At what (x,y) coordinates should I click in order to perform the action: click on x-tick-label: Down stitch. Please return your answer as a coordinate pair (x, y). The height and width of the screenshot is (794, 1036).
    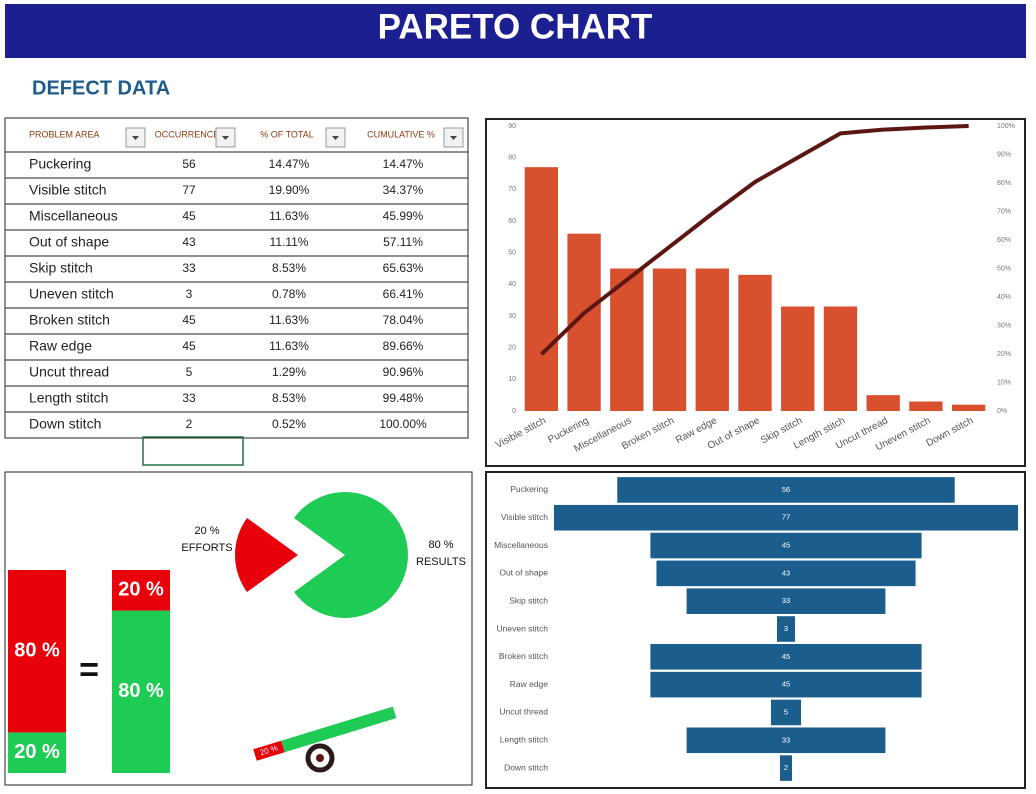
    Looking at the image, I should click on (949, 432).